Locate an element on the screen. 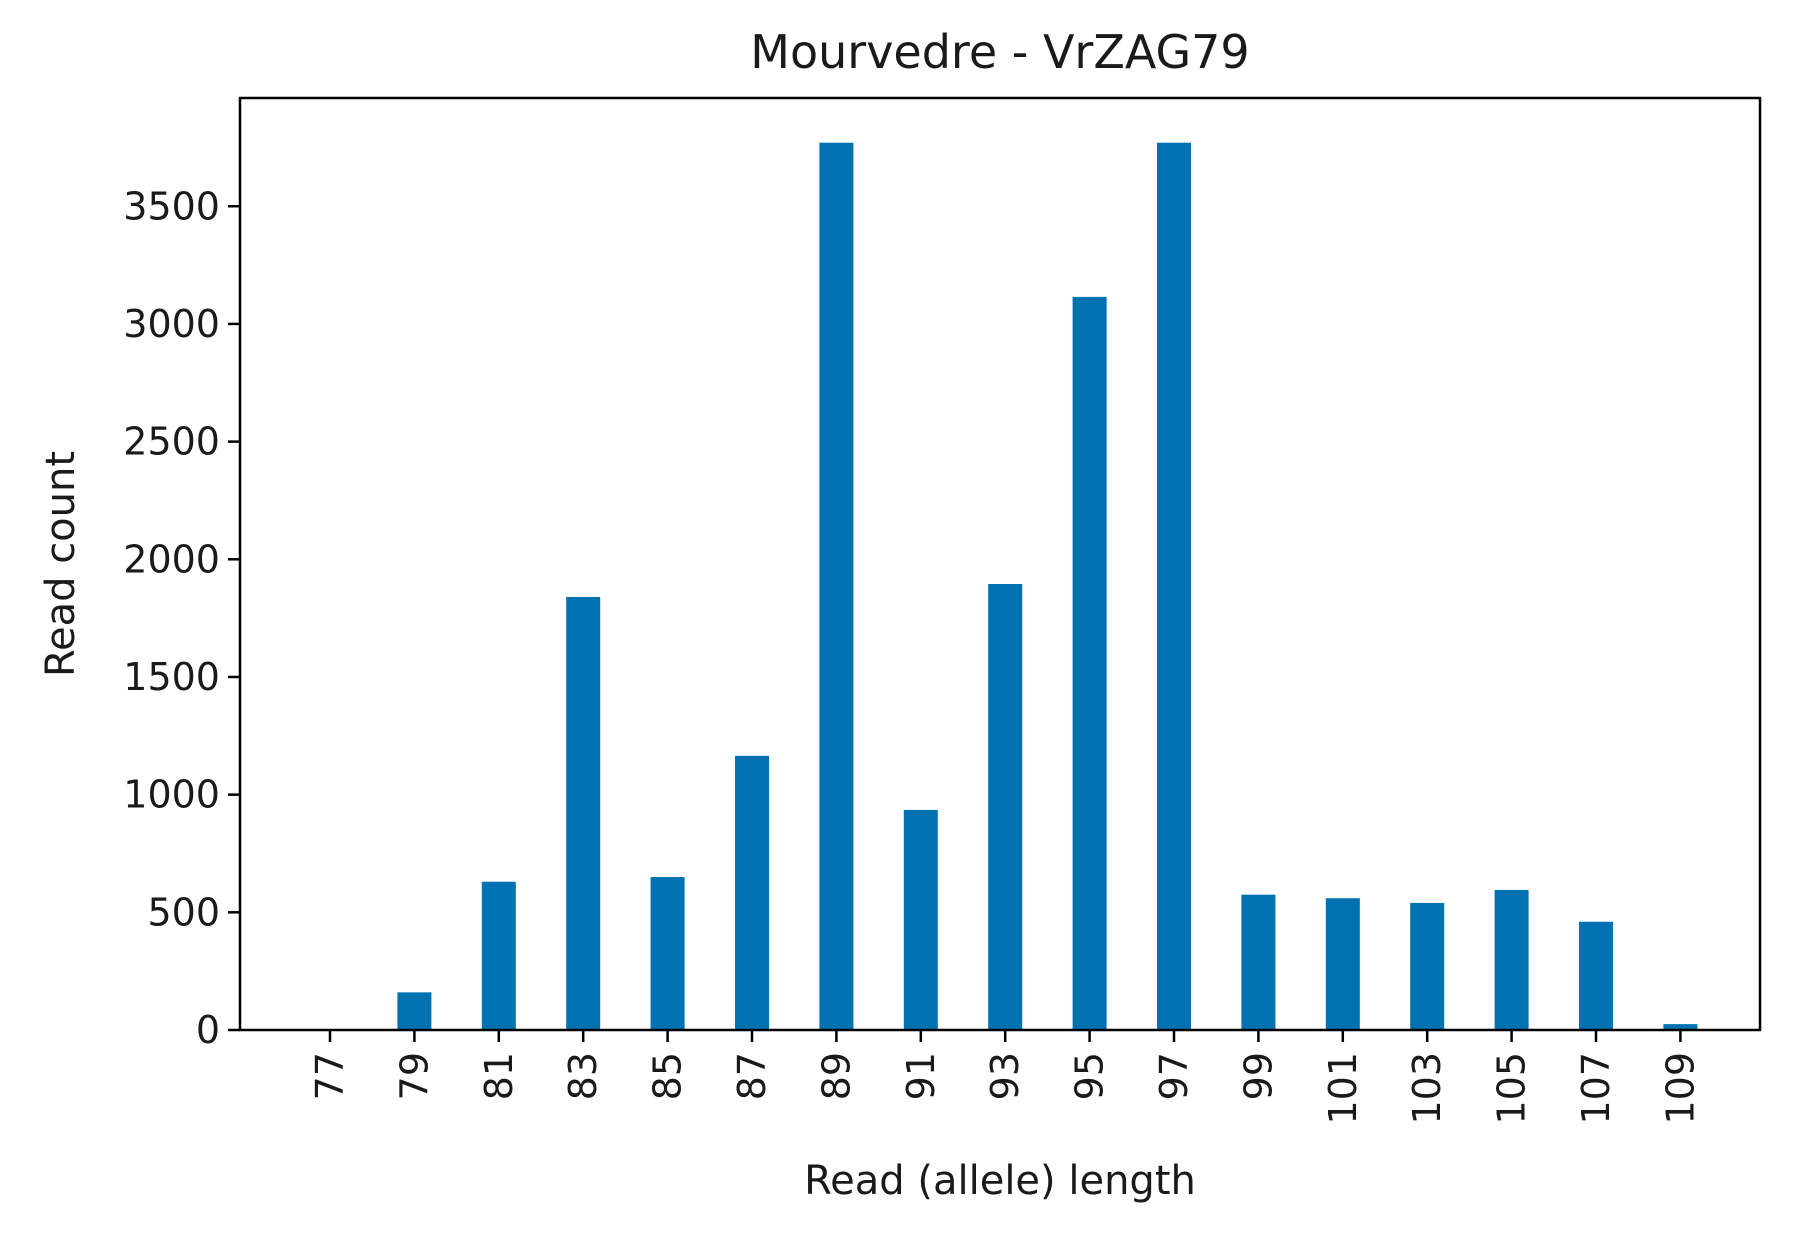 This screenshot has width=1807, height=1233. x-tick-label-101: 101 is located at coordinates (1343, 1088).